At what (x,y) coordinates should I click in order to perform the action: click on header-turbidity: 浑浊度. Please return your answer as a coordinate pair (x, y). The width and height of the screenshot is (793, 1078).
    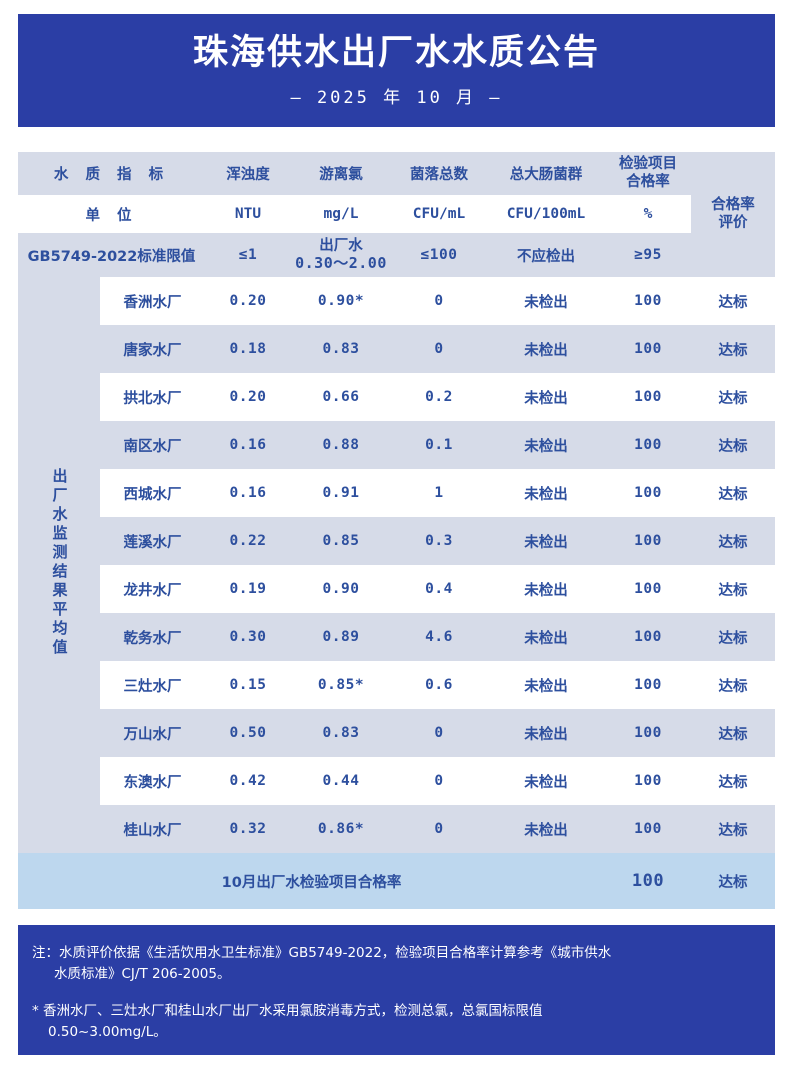
    Looking at the image, I should click on (248, 173).